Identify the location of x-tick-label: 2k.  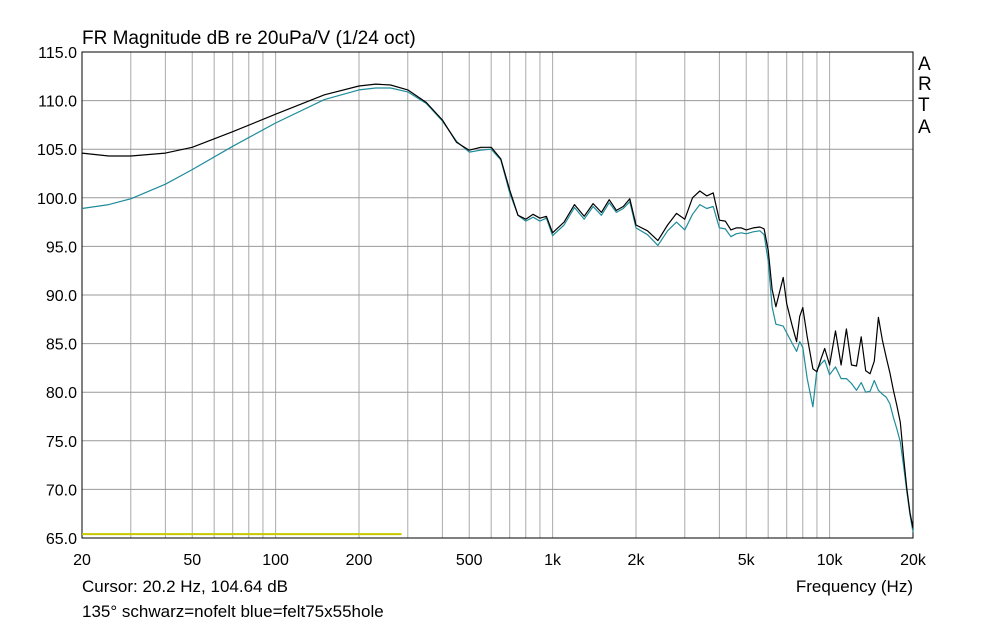
(637, 560).